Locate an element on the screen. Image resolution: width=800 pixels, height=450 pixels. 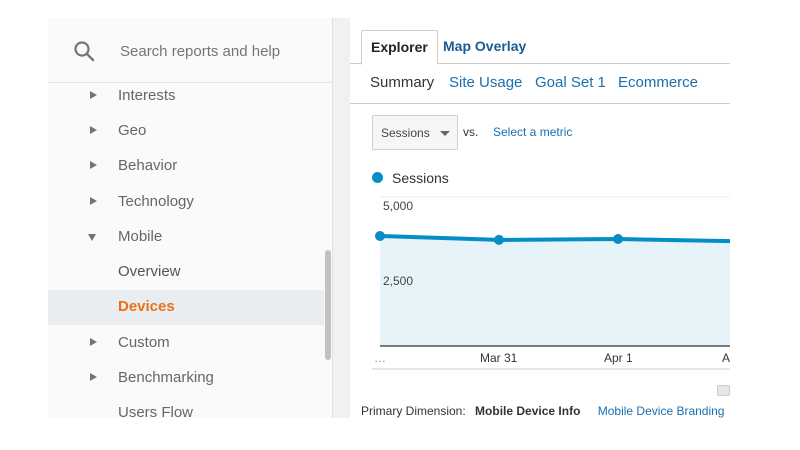
sidebar-divider is located at coordinates (341, 218).